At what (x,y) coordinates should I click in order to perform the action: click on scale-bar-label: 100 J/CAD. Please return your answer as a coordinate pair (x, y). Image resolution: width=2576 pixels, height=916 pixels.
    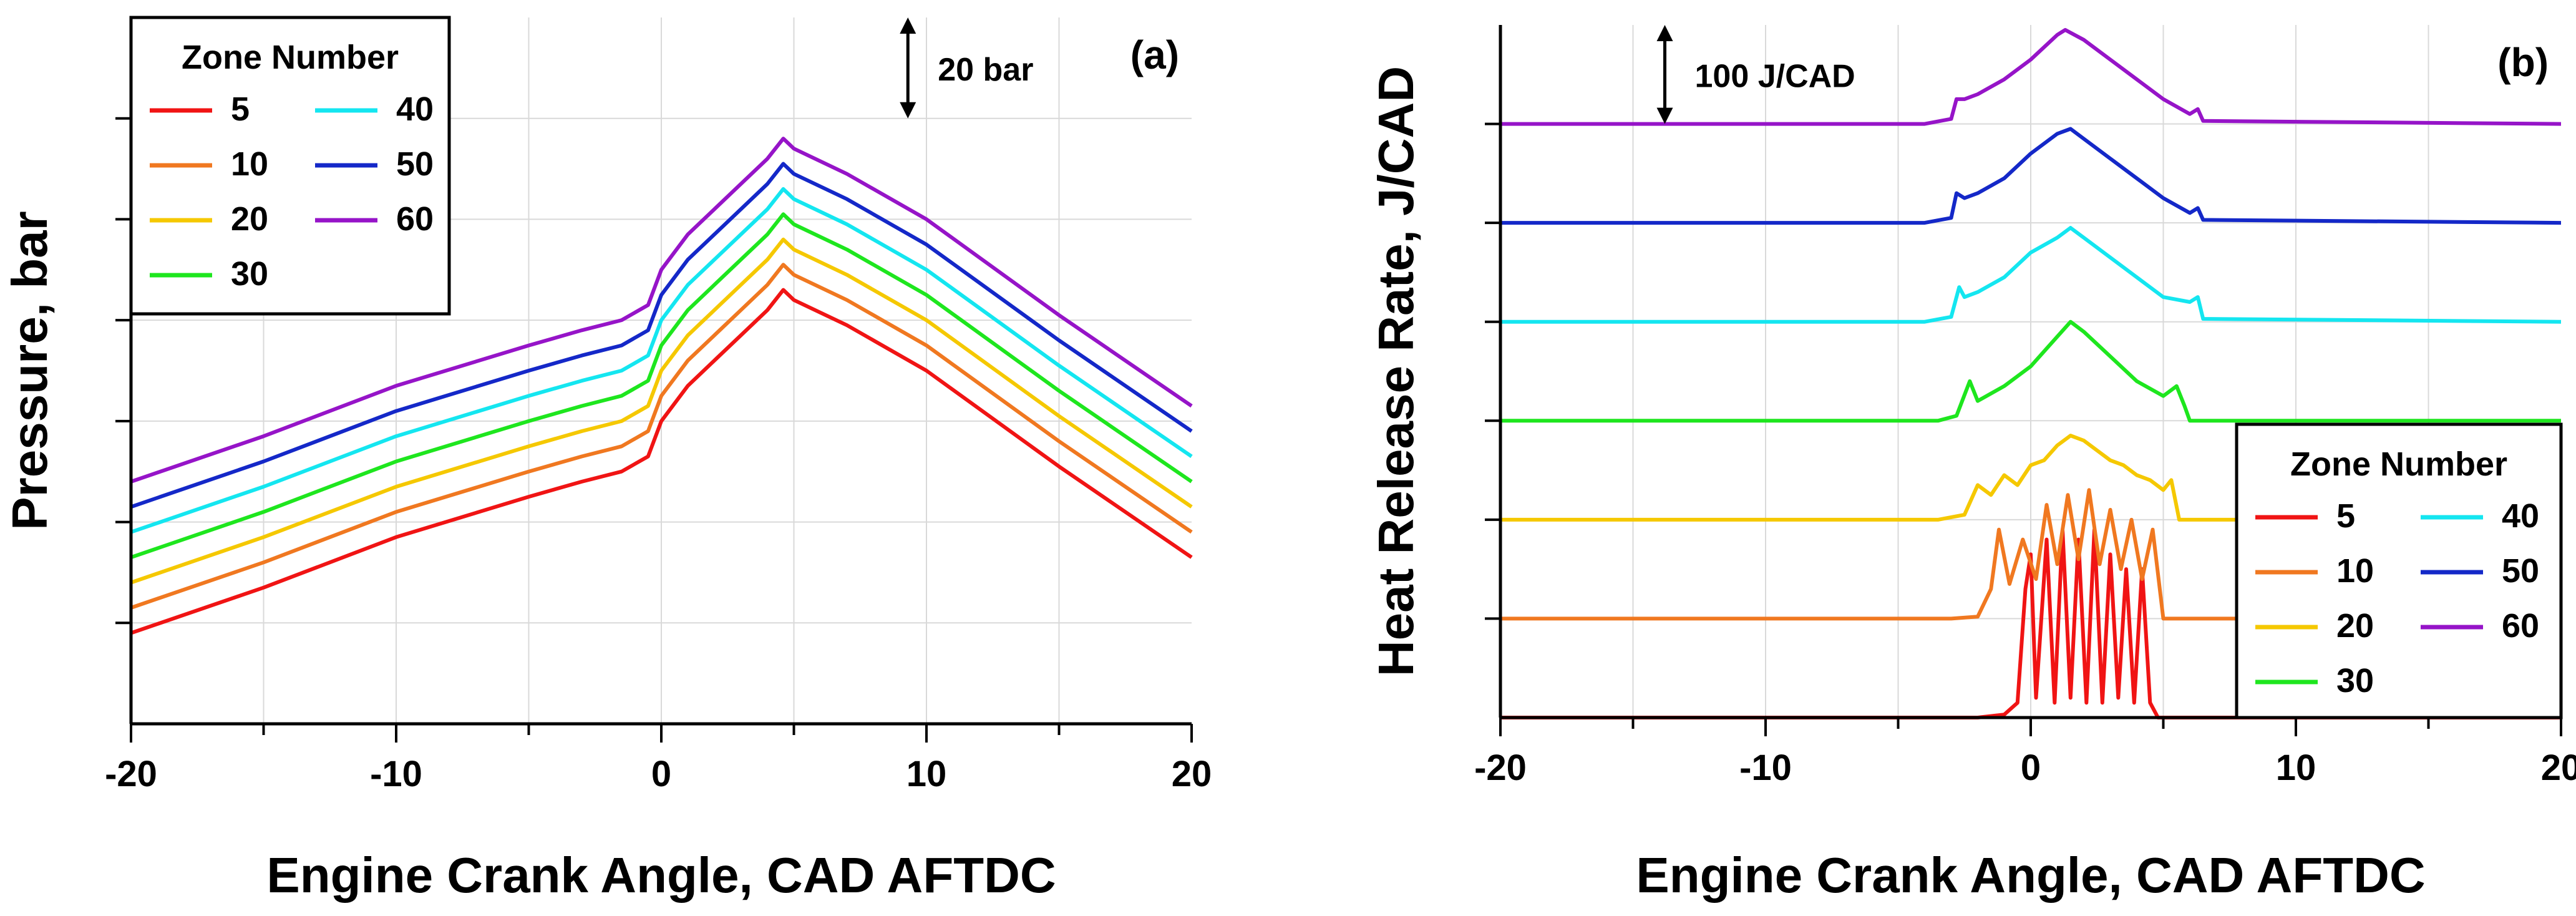
    Looking at the image, I should click on (1775, 76).